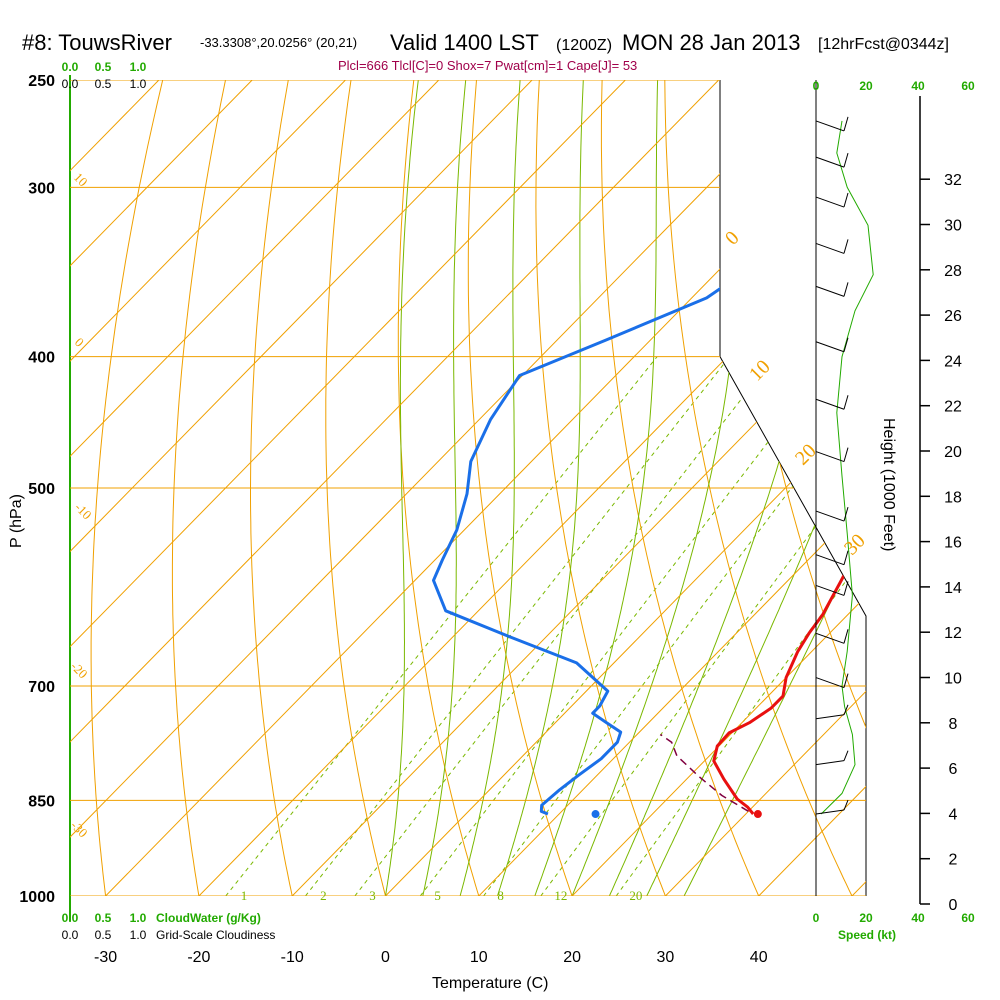  Describe the element at coordinates (666, 957) in the screenshot. I see `x-tick-label: 30` at that location.